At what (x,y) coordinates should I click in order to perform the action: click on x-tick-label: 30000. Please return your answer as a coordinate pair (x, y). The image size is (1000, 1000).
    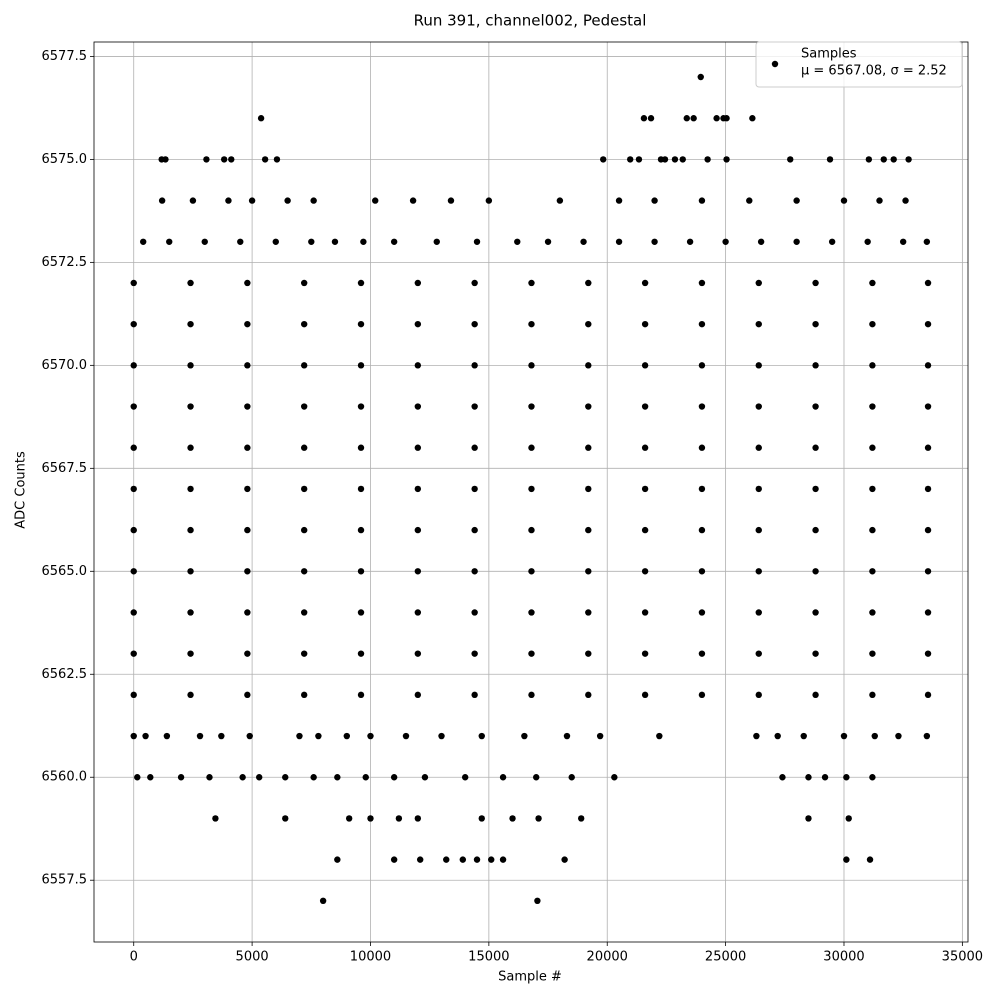
    Looking at the image, I should click on (843, 957).